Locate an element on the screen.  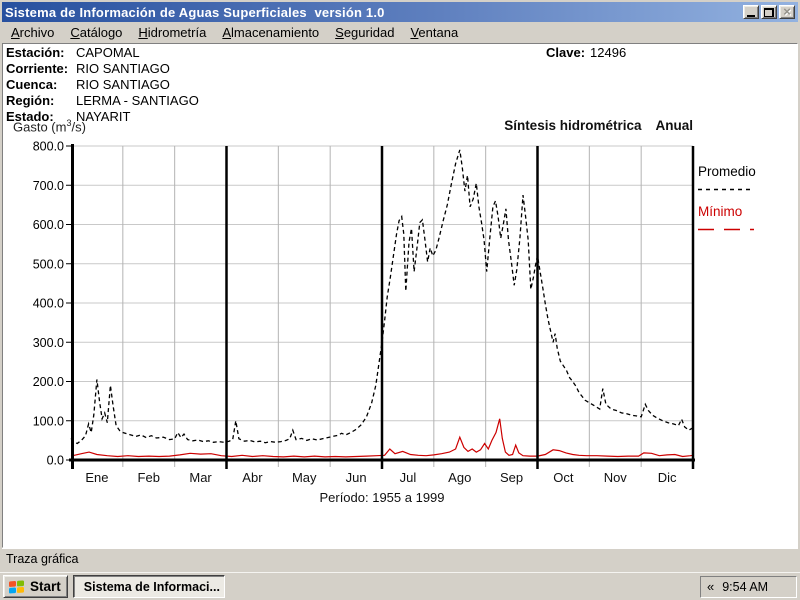
x-tick-label: Sep is located at coordinates (511, 477).